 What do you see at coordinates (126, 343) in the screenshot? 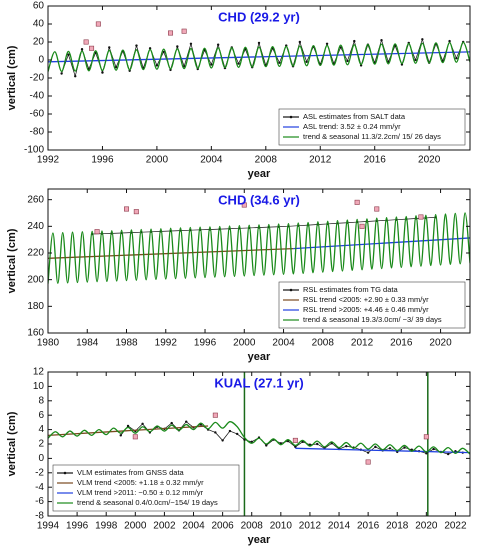
I see `x-tick-label: 1988` at bounding box center [126, 343].